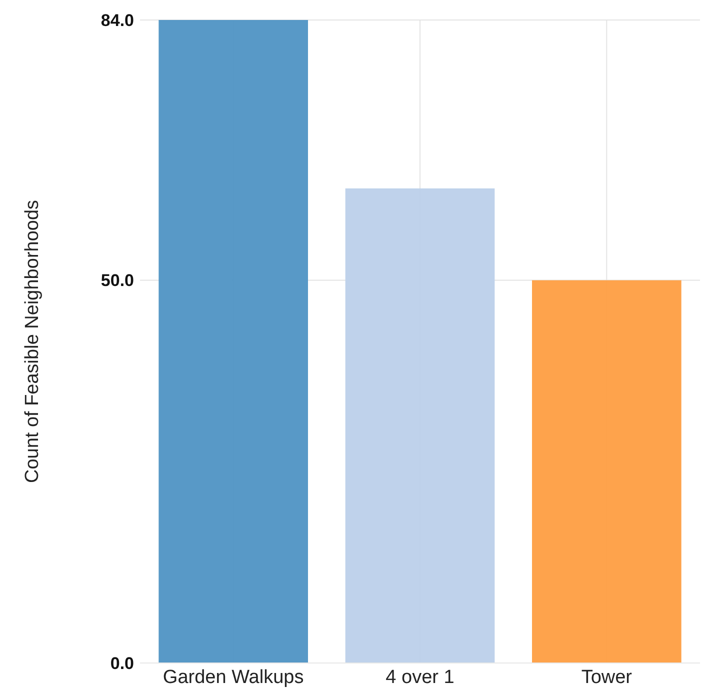 This screenshot has height=691, width=716. What do you see at coordinates (233, 677) in the screenshot?
I see `x-tick-label: Garden Walkups` at bounding box center [233, 677].